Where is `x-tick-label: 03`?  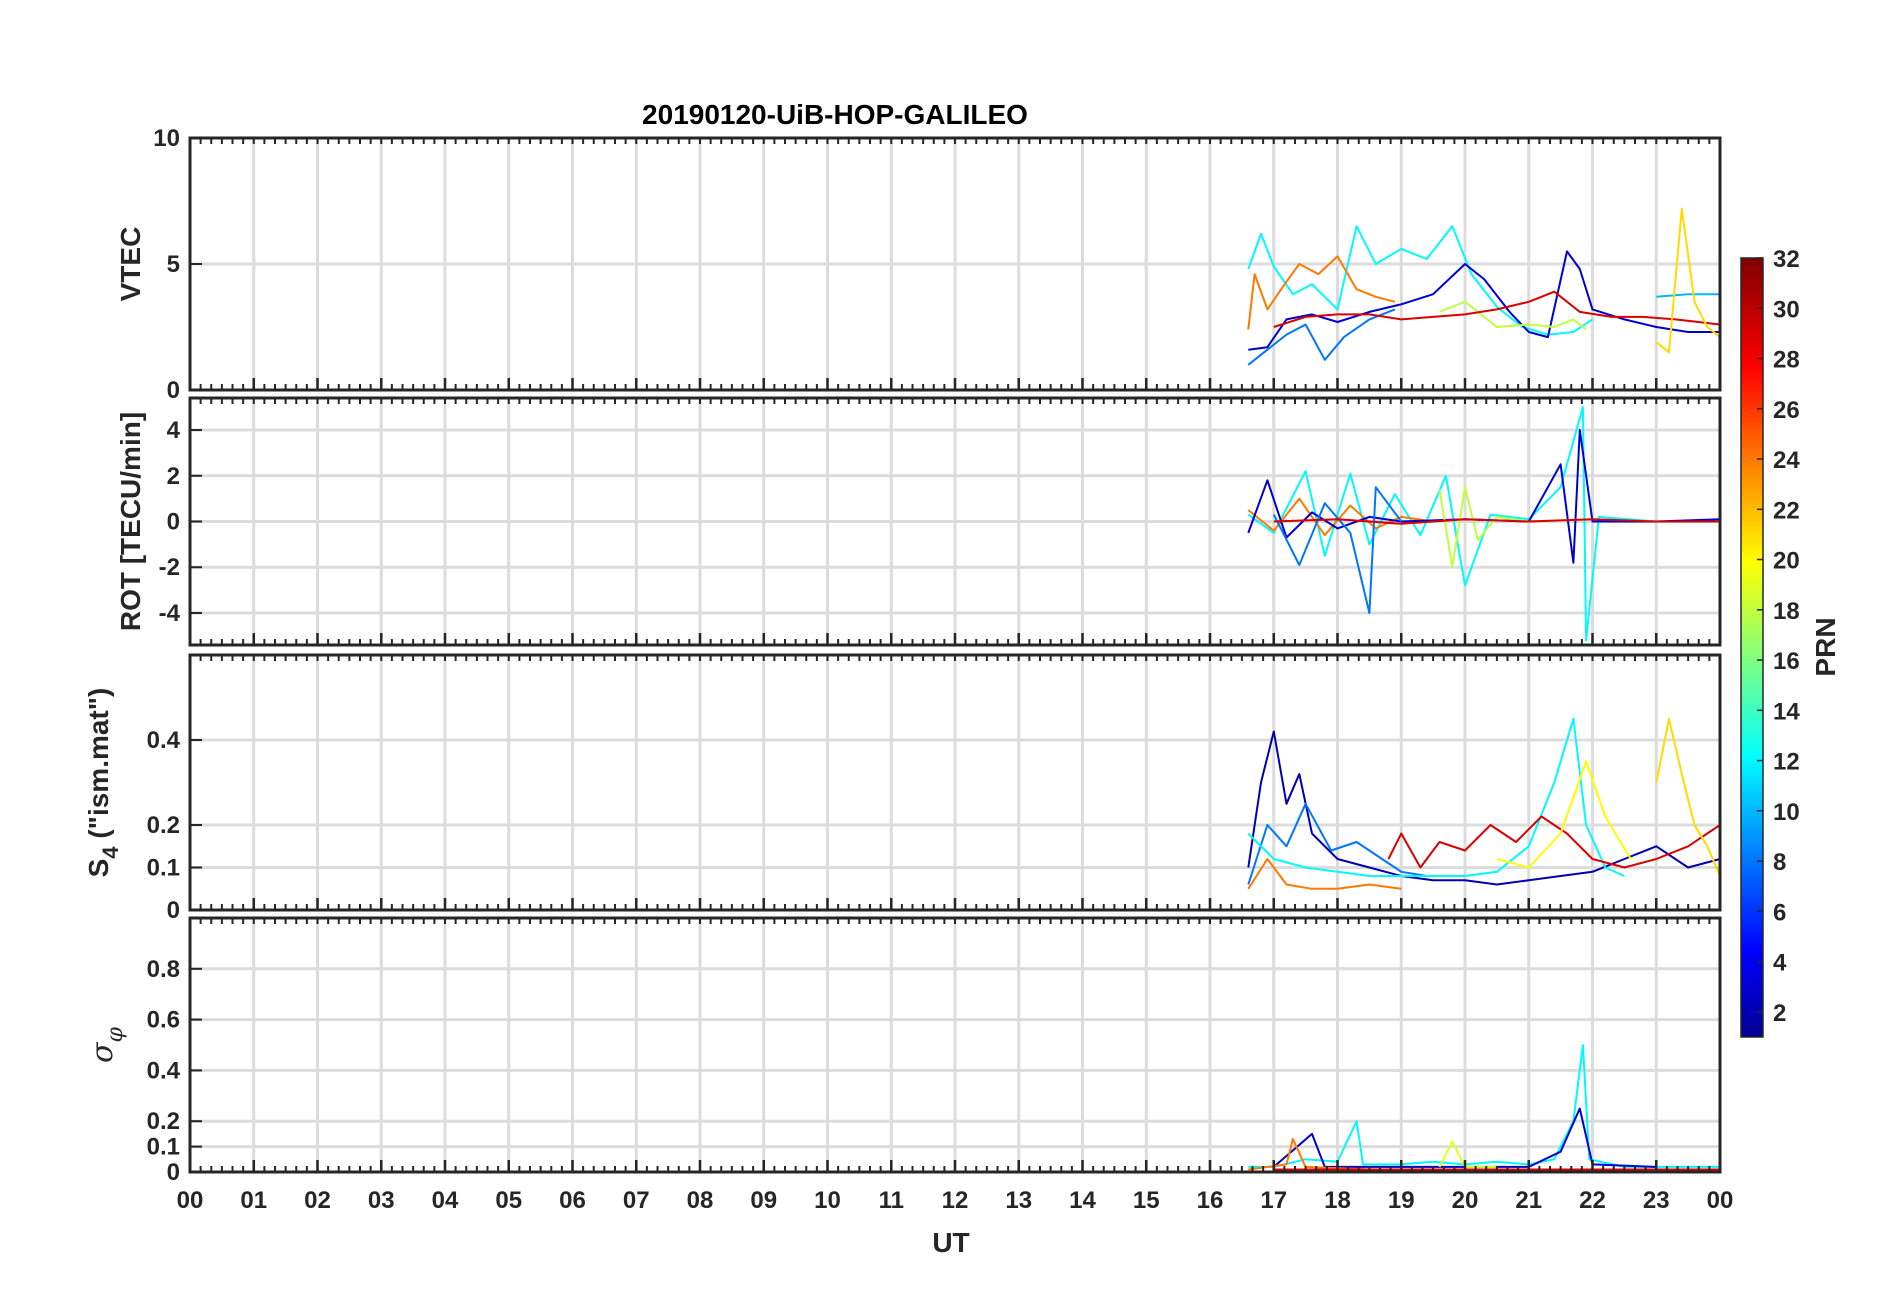 x-tick-label: 03 is located at coordinates (381, 1200).